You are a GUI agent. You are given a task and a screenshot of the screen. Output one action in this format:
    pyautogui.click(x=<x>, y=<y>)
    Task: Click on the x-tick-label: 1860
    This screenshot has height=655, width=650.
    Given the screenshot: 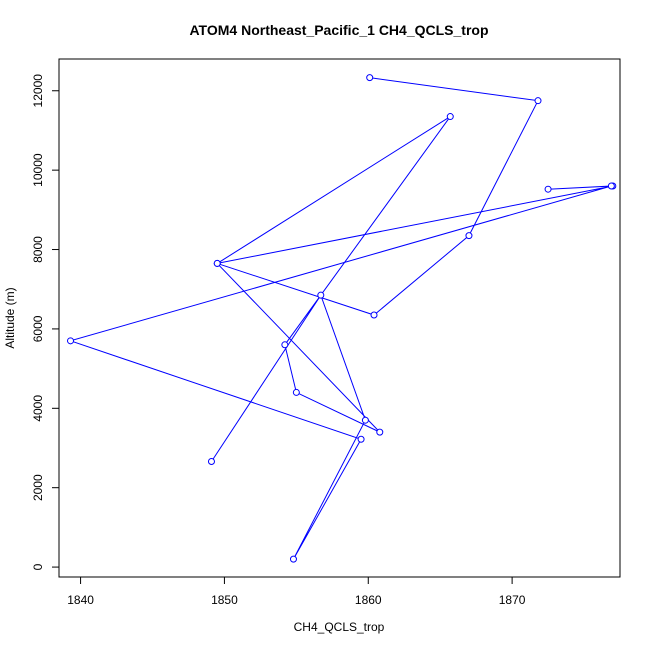 What is the action you would take?
    pyautogui.click(x=368, y=600)
    